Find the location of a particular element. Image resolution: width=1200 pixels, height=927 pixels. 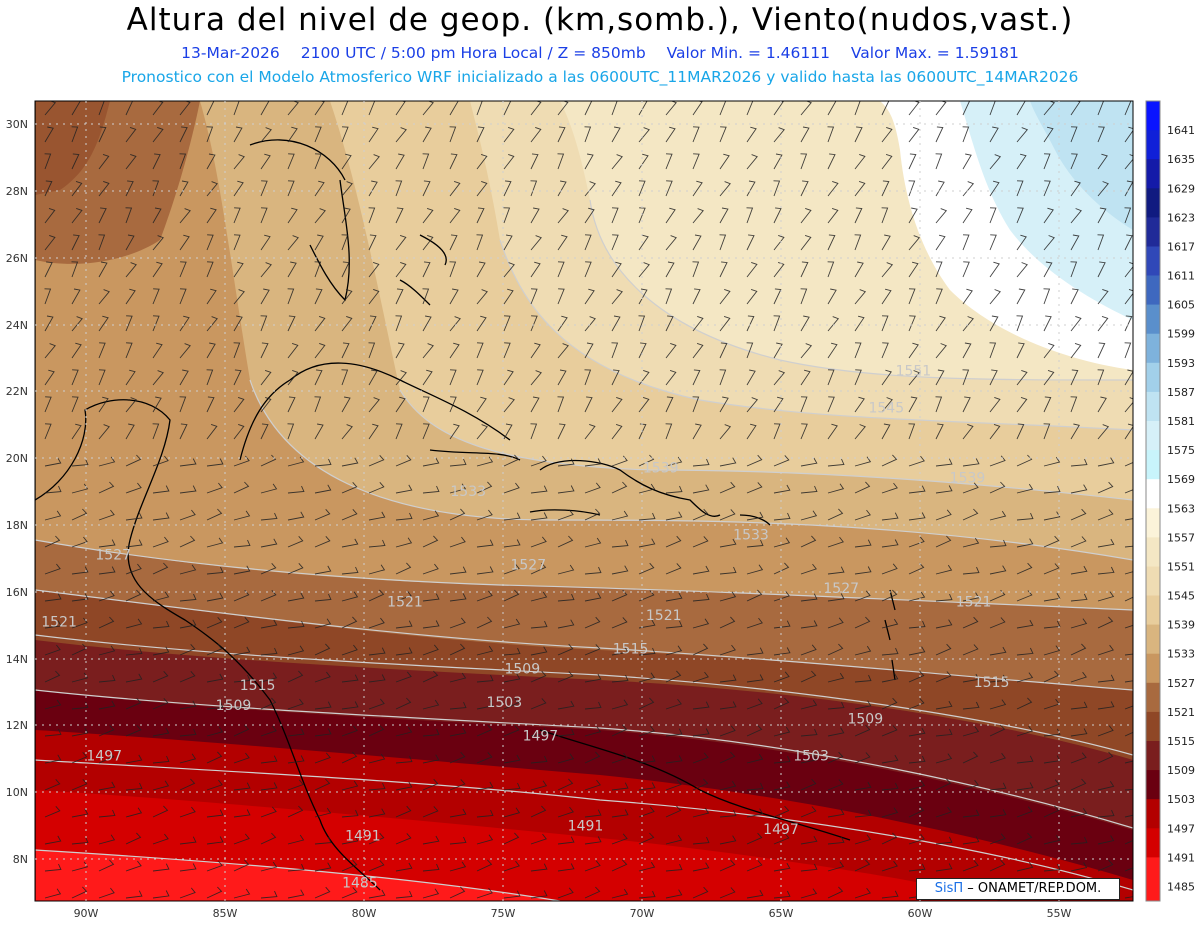

lat-label: 16N is located at coordinates (17, 592).